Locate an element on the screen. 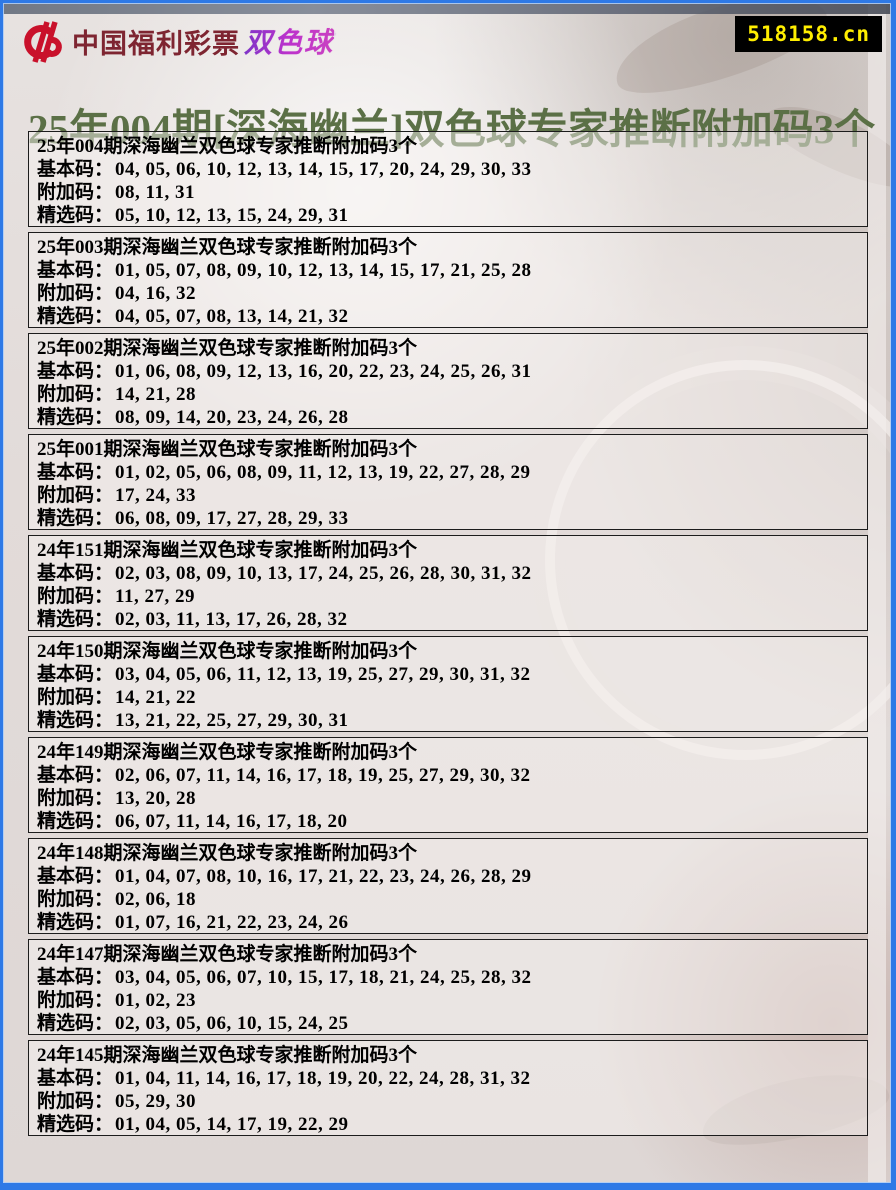  addon-numbers: 04, 16, 32 is located at coordinates (156, 293).